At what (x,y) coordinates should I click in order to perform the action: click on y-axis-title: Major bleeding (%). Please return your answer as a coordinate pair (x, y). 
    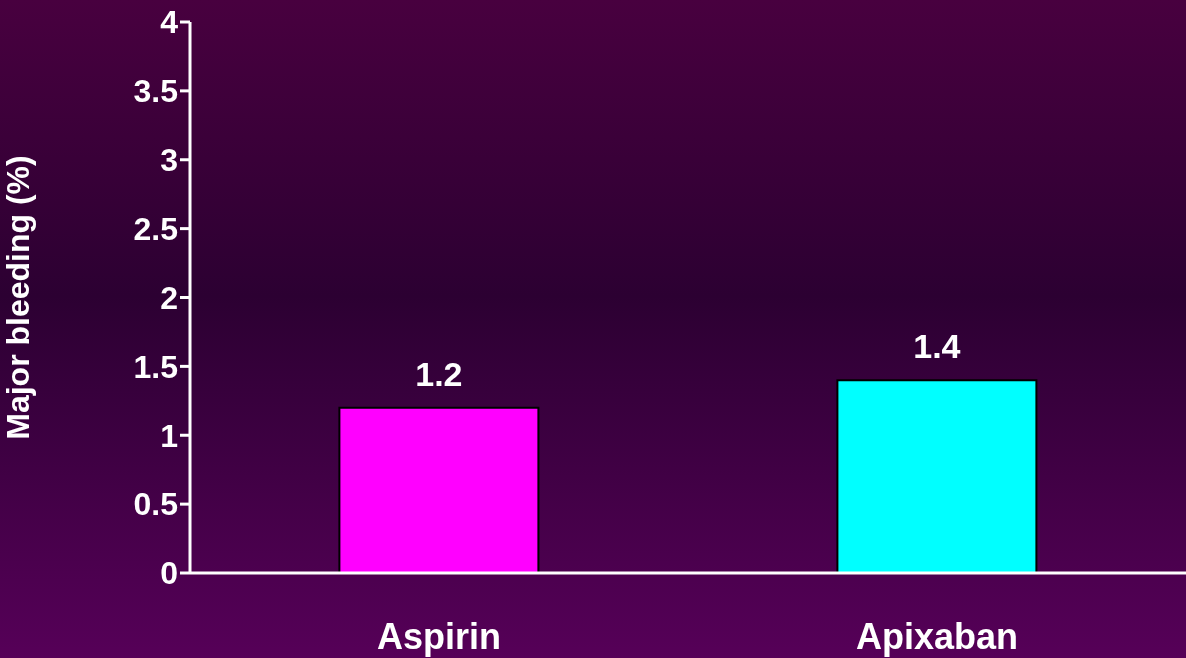
    Looking at the image, I should click on (18, 297).